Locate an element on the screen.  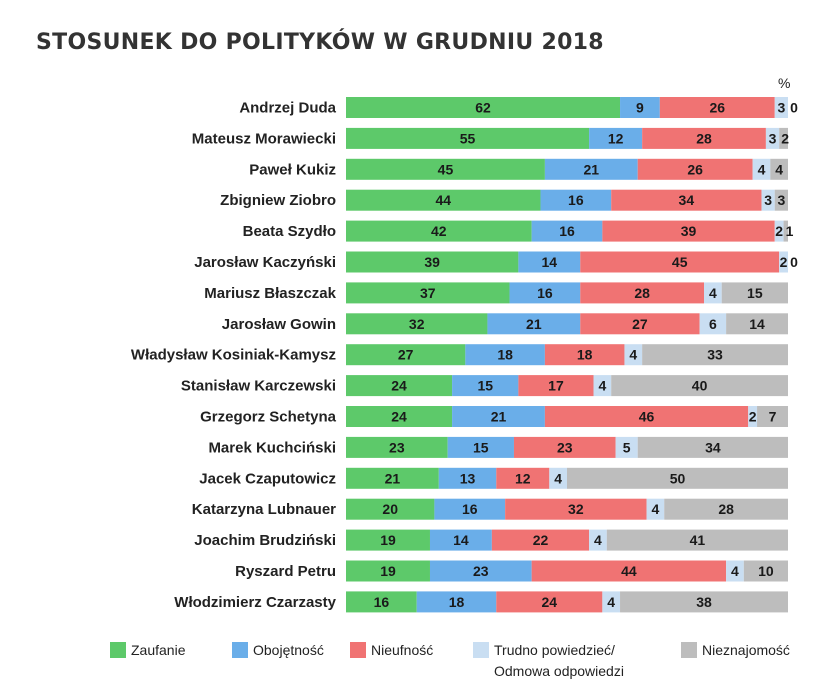
value-label: 23 is located at coordinates (481, 571).